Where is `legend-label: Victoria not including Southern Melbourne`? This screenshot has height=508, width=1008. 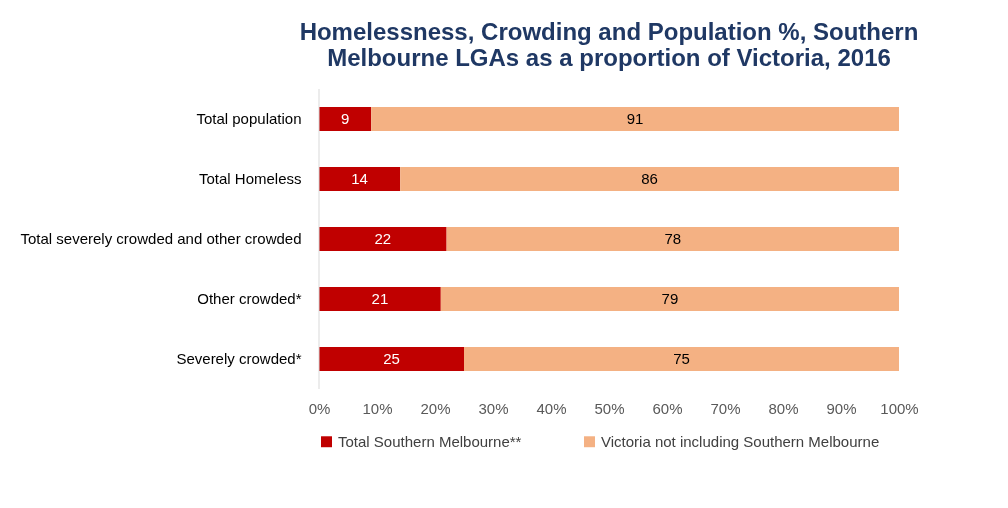 legend-label: Victoria not including Southern Melbourne is located at coordinates (740, 441).